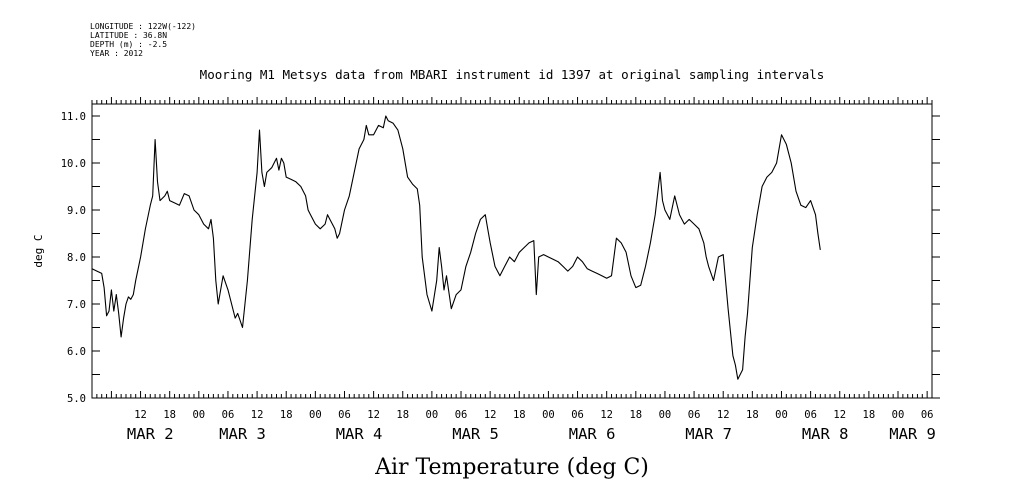 This screenshot has height=504, width=1009. I want to click on year-text: YEAR : 2012, so click(116, 53).